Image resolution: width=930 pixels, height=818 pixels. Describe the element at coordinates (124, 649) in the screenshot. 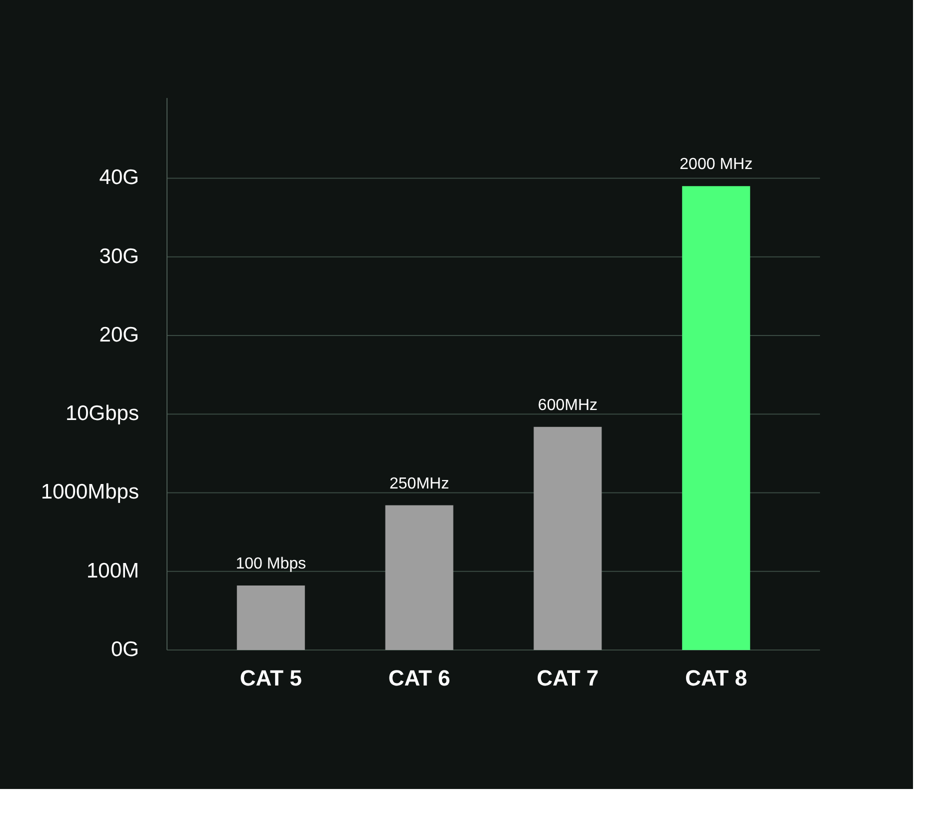

I see `text: 0G` at that location.